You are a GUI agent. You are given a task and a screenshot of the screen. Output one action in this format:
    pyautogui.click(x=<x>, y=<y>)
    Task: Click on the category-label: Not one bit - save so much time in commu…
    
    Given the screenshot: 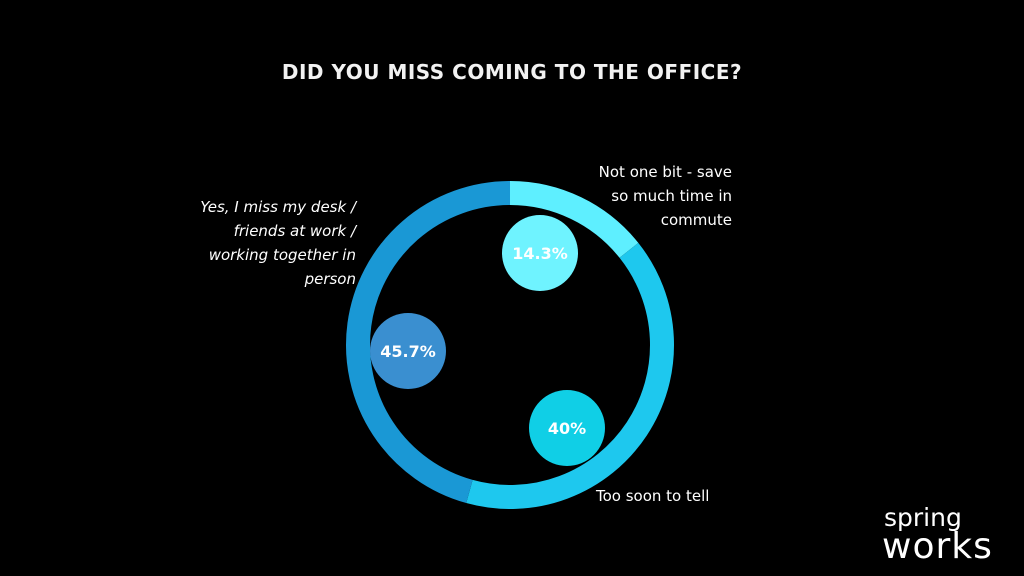 What is the action you would take?
    pyautogui.click(x=665, y=196)
    